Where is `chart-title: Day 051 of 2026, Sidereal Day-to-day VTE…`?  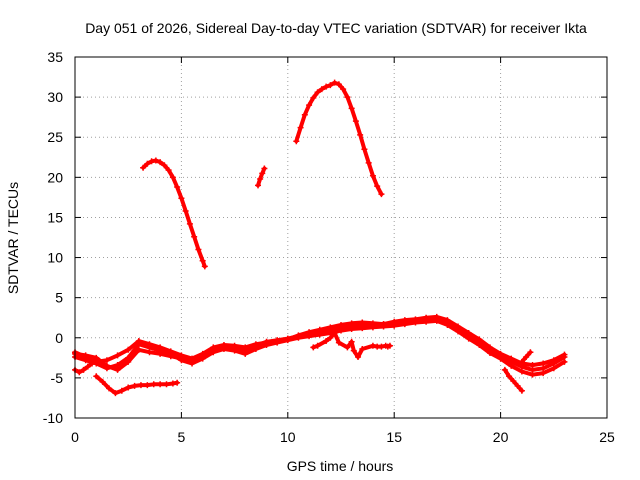 chart-title: Day 051 of 2026, Sidereal Day-to-day VTE… is located at coordinates (336, 28).